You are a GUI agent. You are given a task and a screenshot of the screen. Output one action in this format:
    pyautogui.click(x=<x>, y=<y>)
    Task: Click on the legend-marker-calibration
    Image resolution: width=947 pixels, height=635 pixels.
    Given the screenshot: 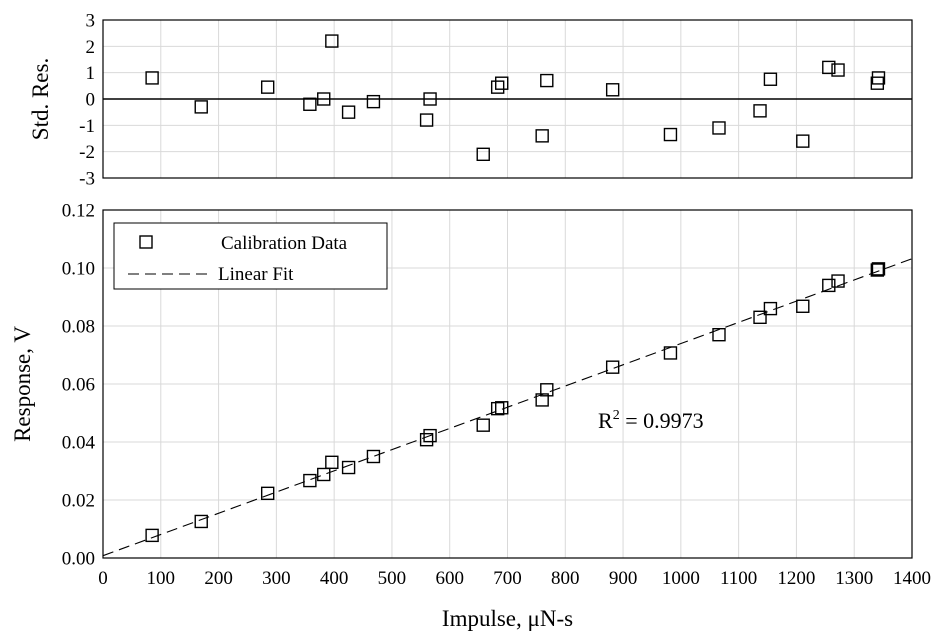 What is the action you would take?
    pyautogui.click(x=146, y=242)
    